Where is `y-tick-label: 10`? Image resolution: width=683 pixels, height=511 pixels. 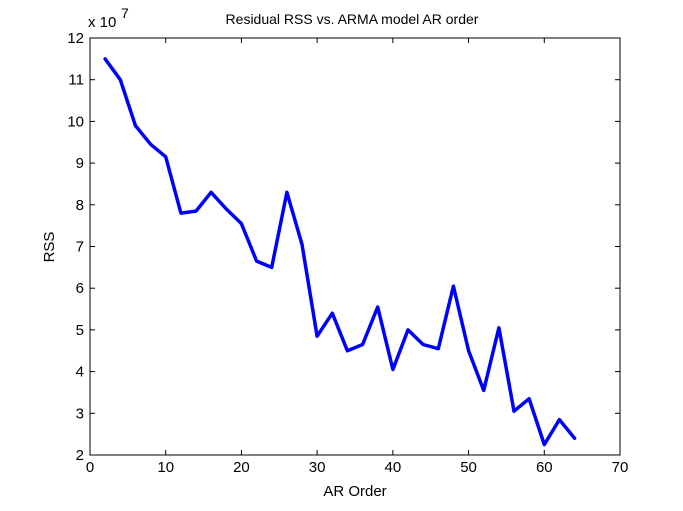
y-tick-label: 10 is located at coordinates (75, 121).